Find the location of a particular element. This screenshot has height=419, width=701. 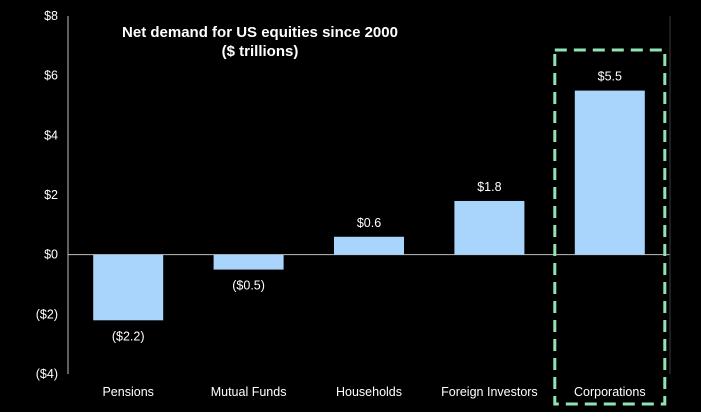

y-tick-label: $4 is located at coordinates (51, 135).